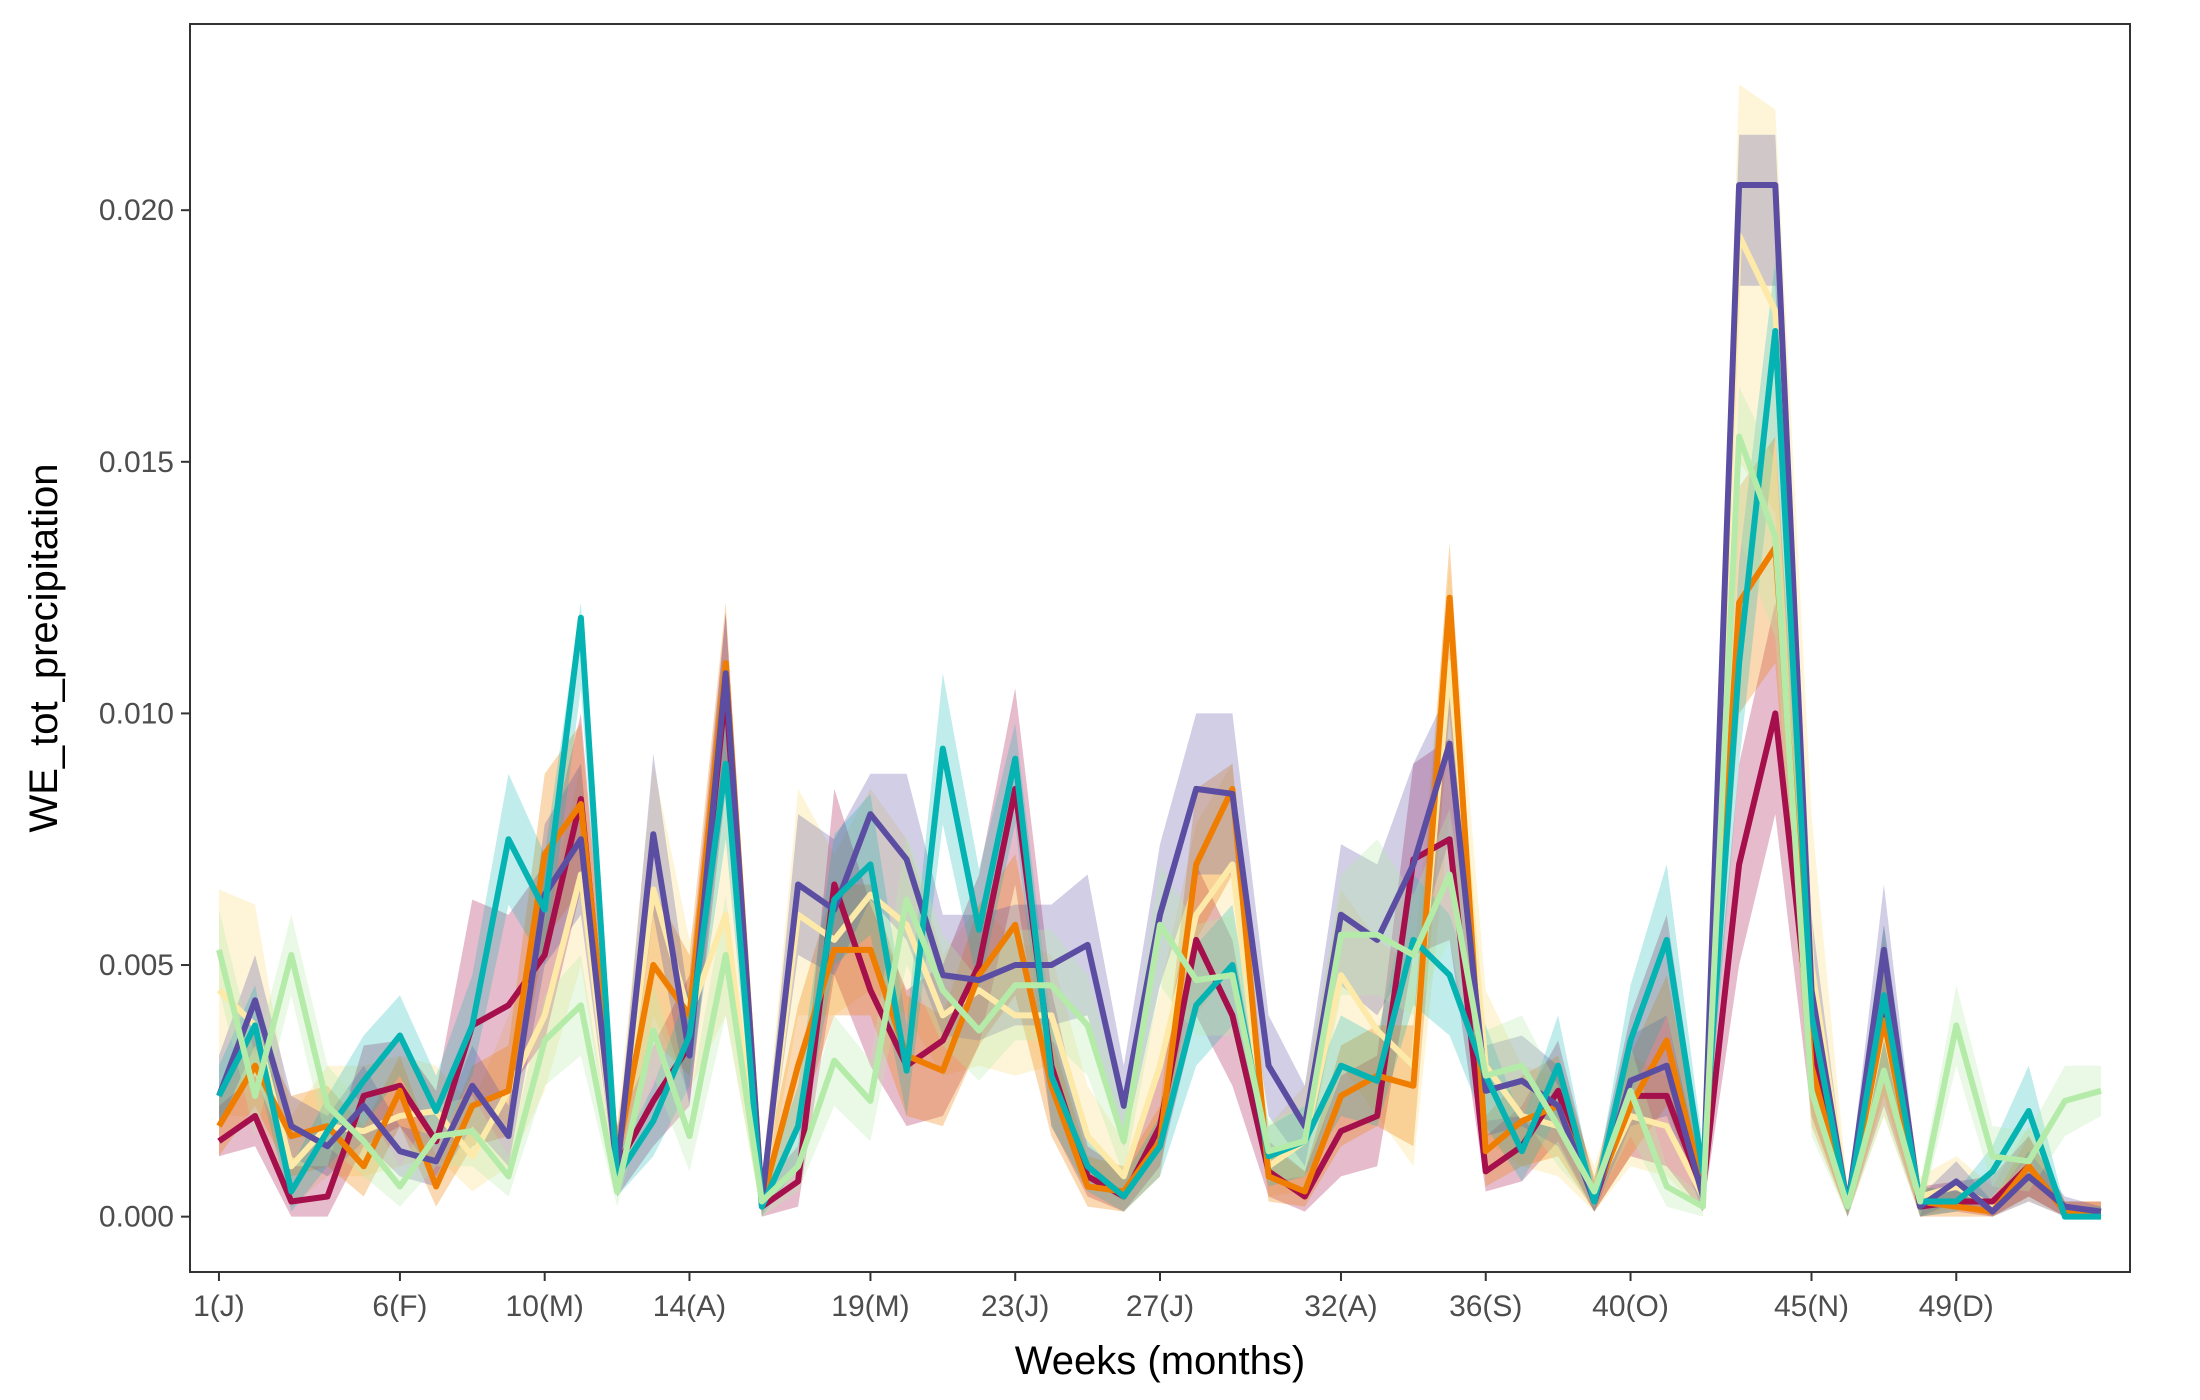 The image size is (2200, 1400). I want to click on x-tick-label: 19(M), so click(870, 1306).